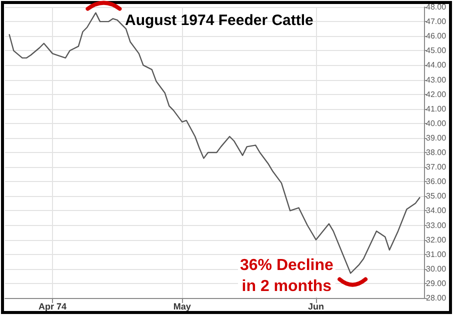 Image resolution: width=453 pixels, height=315 pixels. Describe the element at coordinates (316, 307) in the screenshot. I see `x-tick-label: Jun` at that location.